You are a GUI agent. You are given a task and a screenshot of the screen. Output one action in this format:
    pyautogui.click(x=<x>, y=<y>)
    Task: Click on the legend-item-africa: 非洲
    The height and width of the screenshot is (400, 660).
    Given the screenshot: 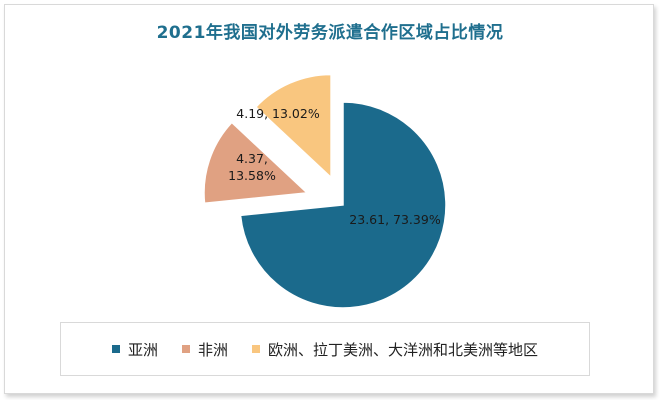 What is the action you would take?
    pyautogui.click(x=204, y=349)
    